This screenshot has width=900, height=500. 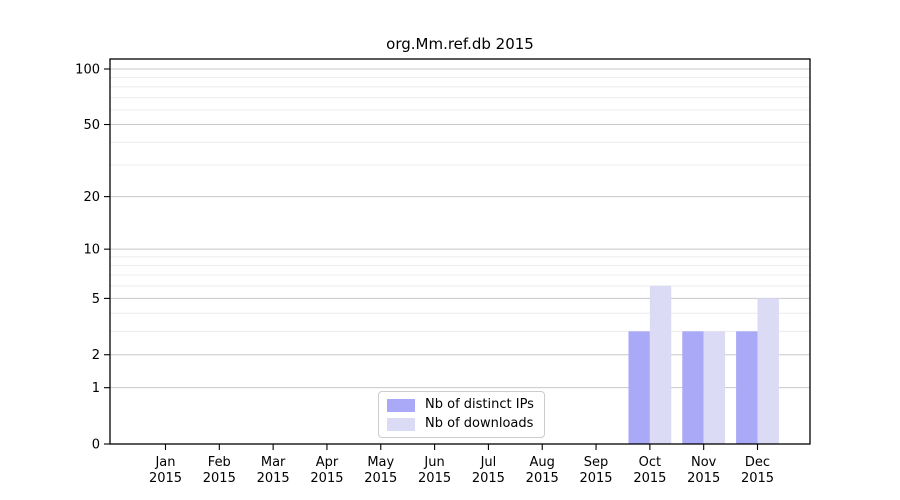 What do you see at coordinates (96, 355) in the screenshot?
I see `y-tick-label: 2` at bounding box center [96, 355].